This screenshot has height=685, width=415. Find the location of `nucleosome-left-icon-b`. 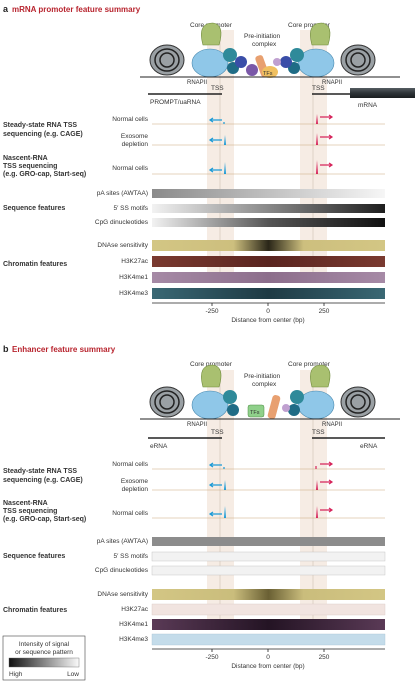

nucleosome-left-icon-b is located at coordinates (167, 402).